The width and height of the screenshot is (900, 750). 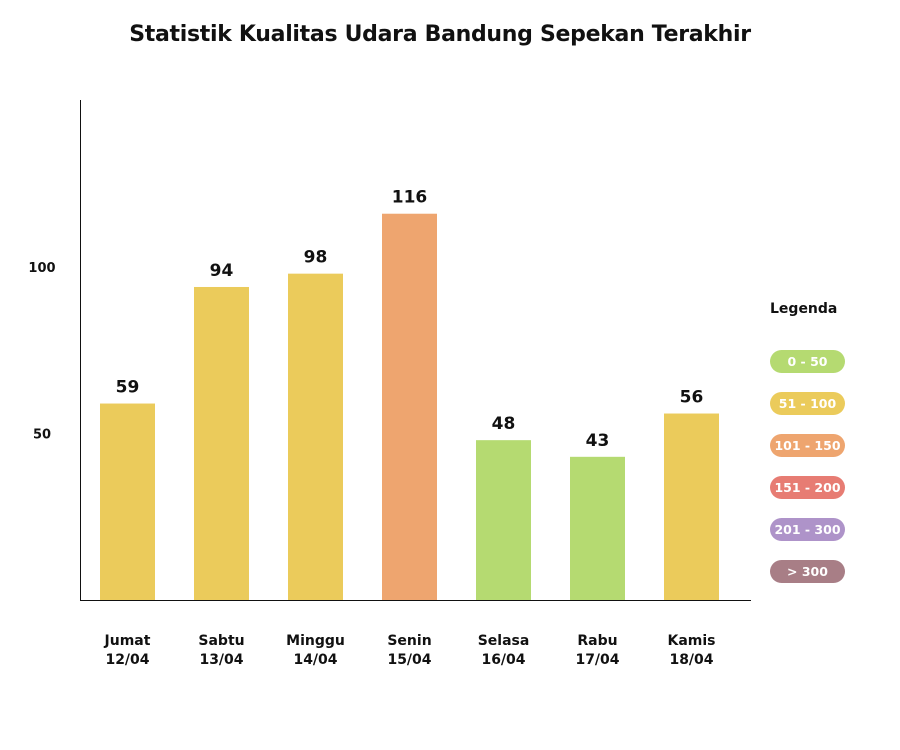 I want to click on bar-value-label: 48, so click(x=504, y=424).